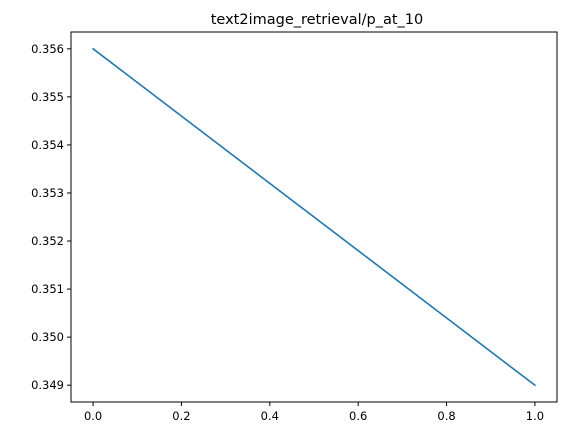 This screenshot has width=565, height=435. I want to click on x-tick-label: 1.0, so click(535, 416).